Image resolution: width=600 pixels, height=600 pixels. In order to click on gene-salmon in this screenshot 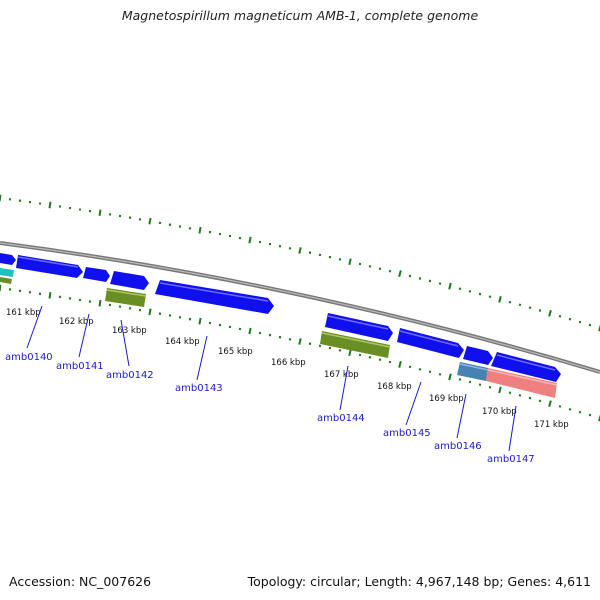, I will do `click(521, 383)`.